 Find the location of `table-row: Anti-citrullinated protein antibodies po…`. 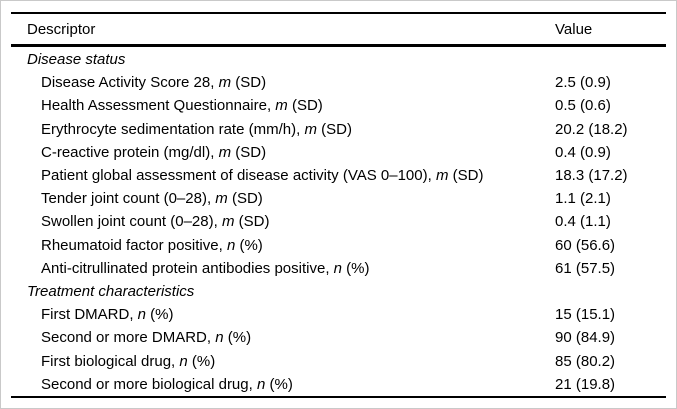

table-row: Anti-citrullinated protein antibodies po… is located at coordinates (338, 268).